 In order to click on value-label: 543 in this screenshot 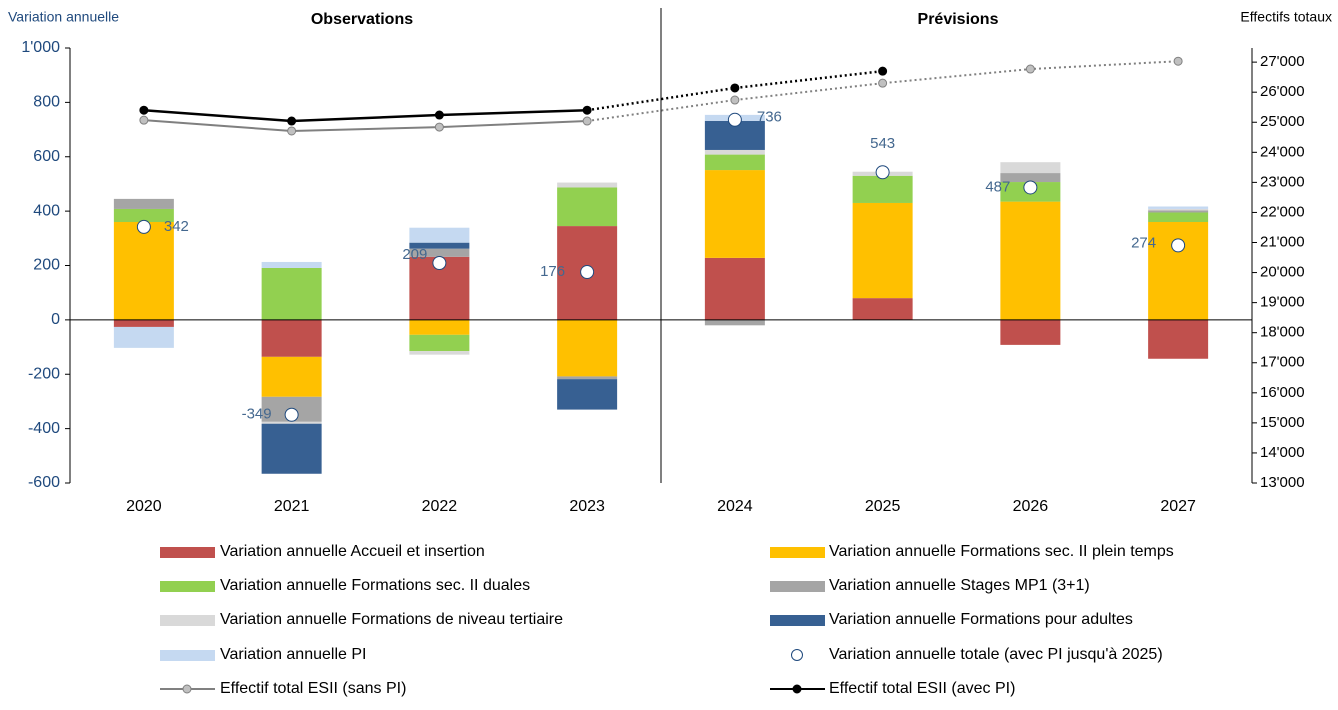, I will do `click(882, 143)`.